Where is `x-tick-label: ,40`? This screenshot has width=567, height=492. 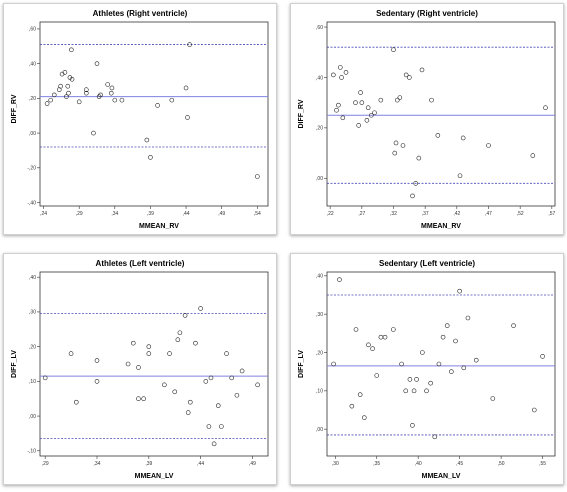 x-tick-label: ,40 is located at coordinates (418, 464).